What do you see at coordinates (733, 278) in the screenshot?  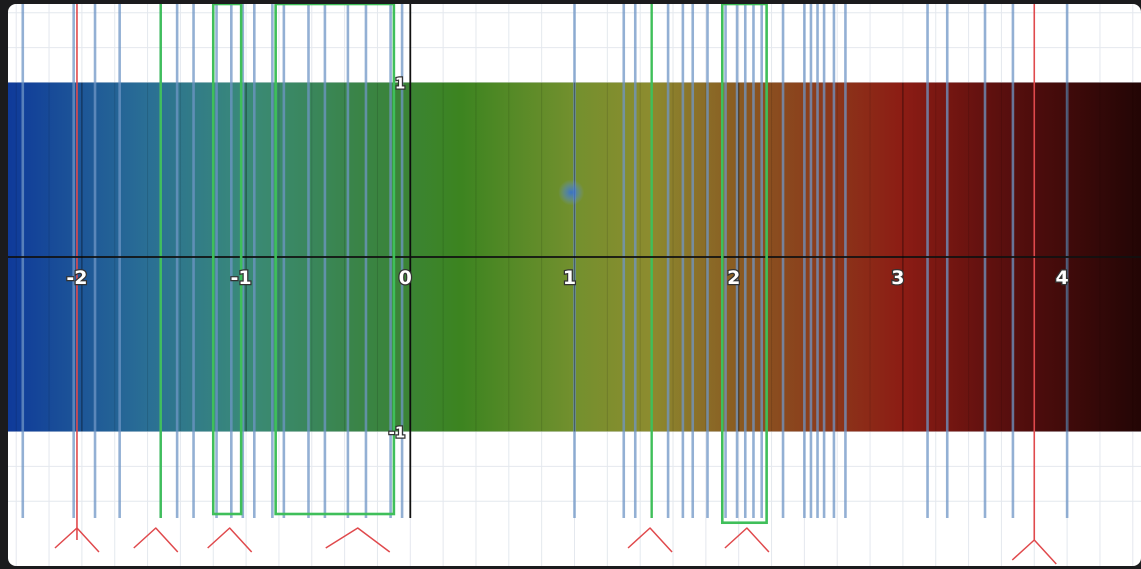 I see `x-tick-label: 2` at bounding box center [733, 278].